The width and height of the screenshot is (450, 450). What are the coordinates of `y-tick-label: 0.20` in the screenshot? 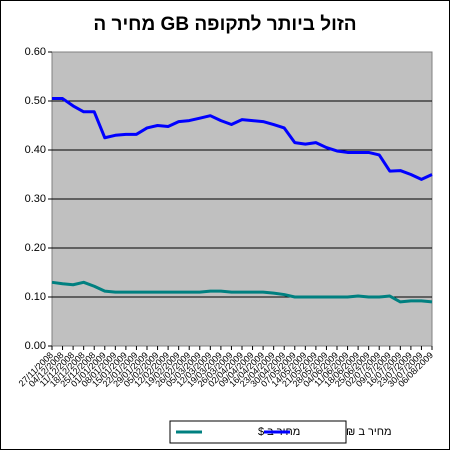 It's located at (35, 248).